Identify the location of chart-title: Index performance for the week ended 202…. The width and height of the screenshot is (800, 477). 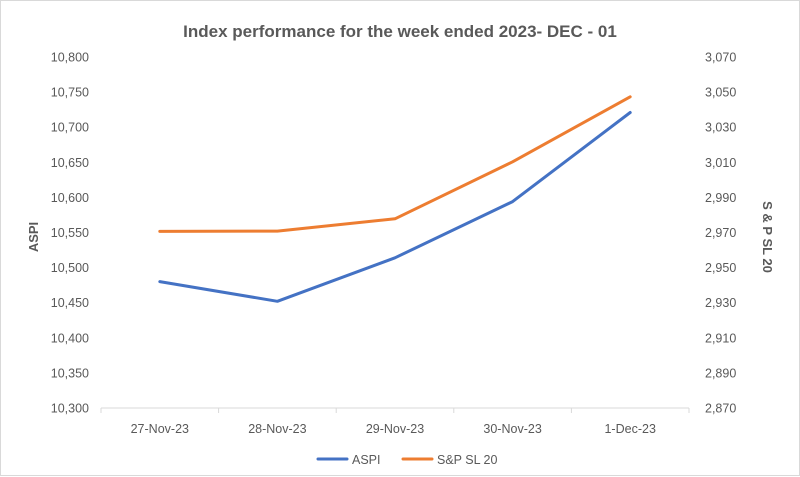
(400, 31).